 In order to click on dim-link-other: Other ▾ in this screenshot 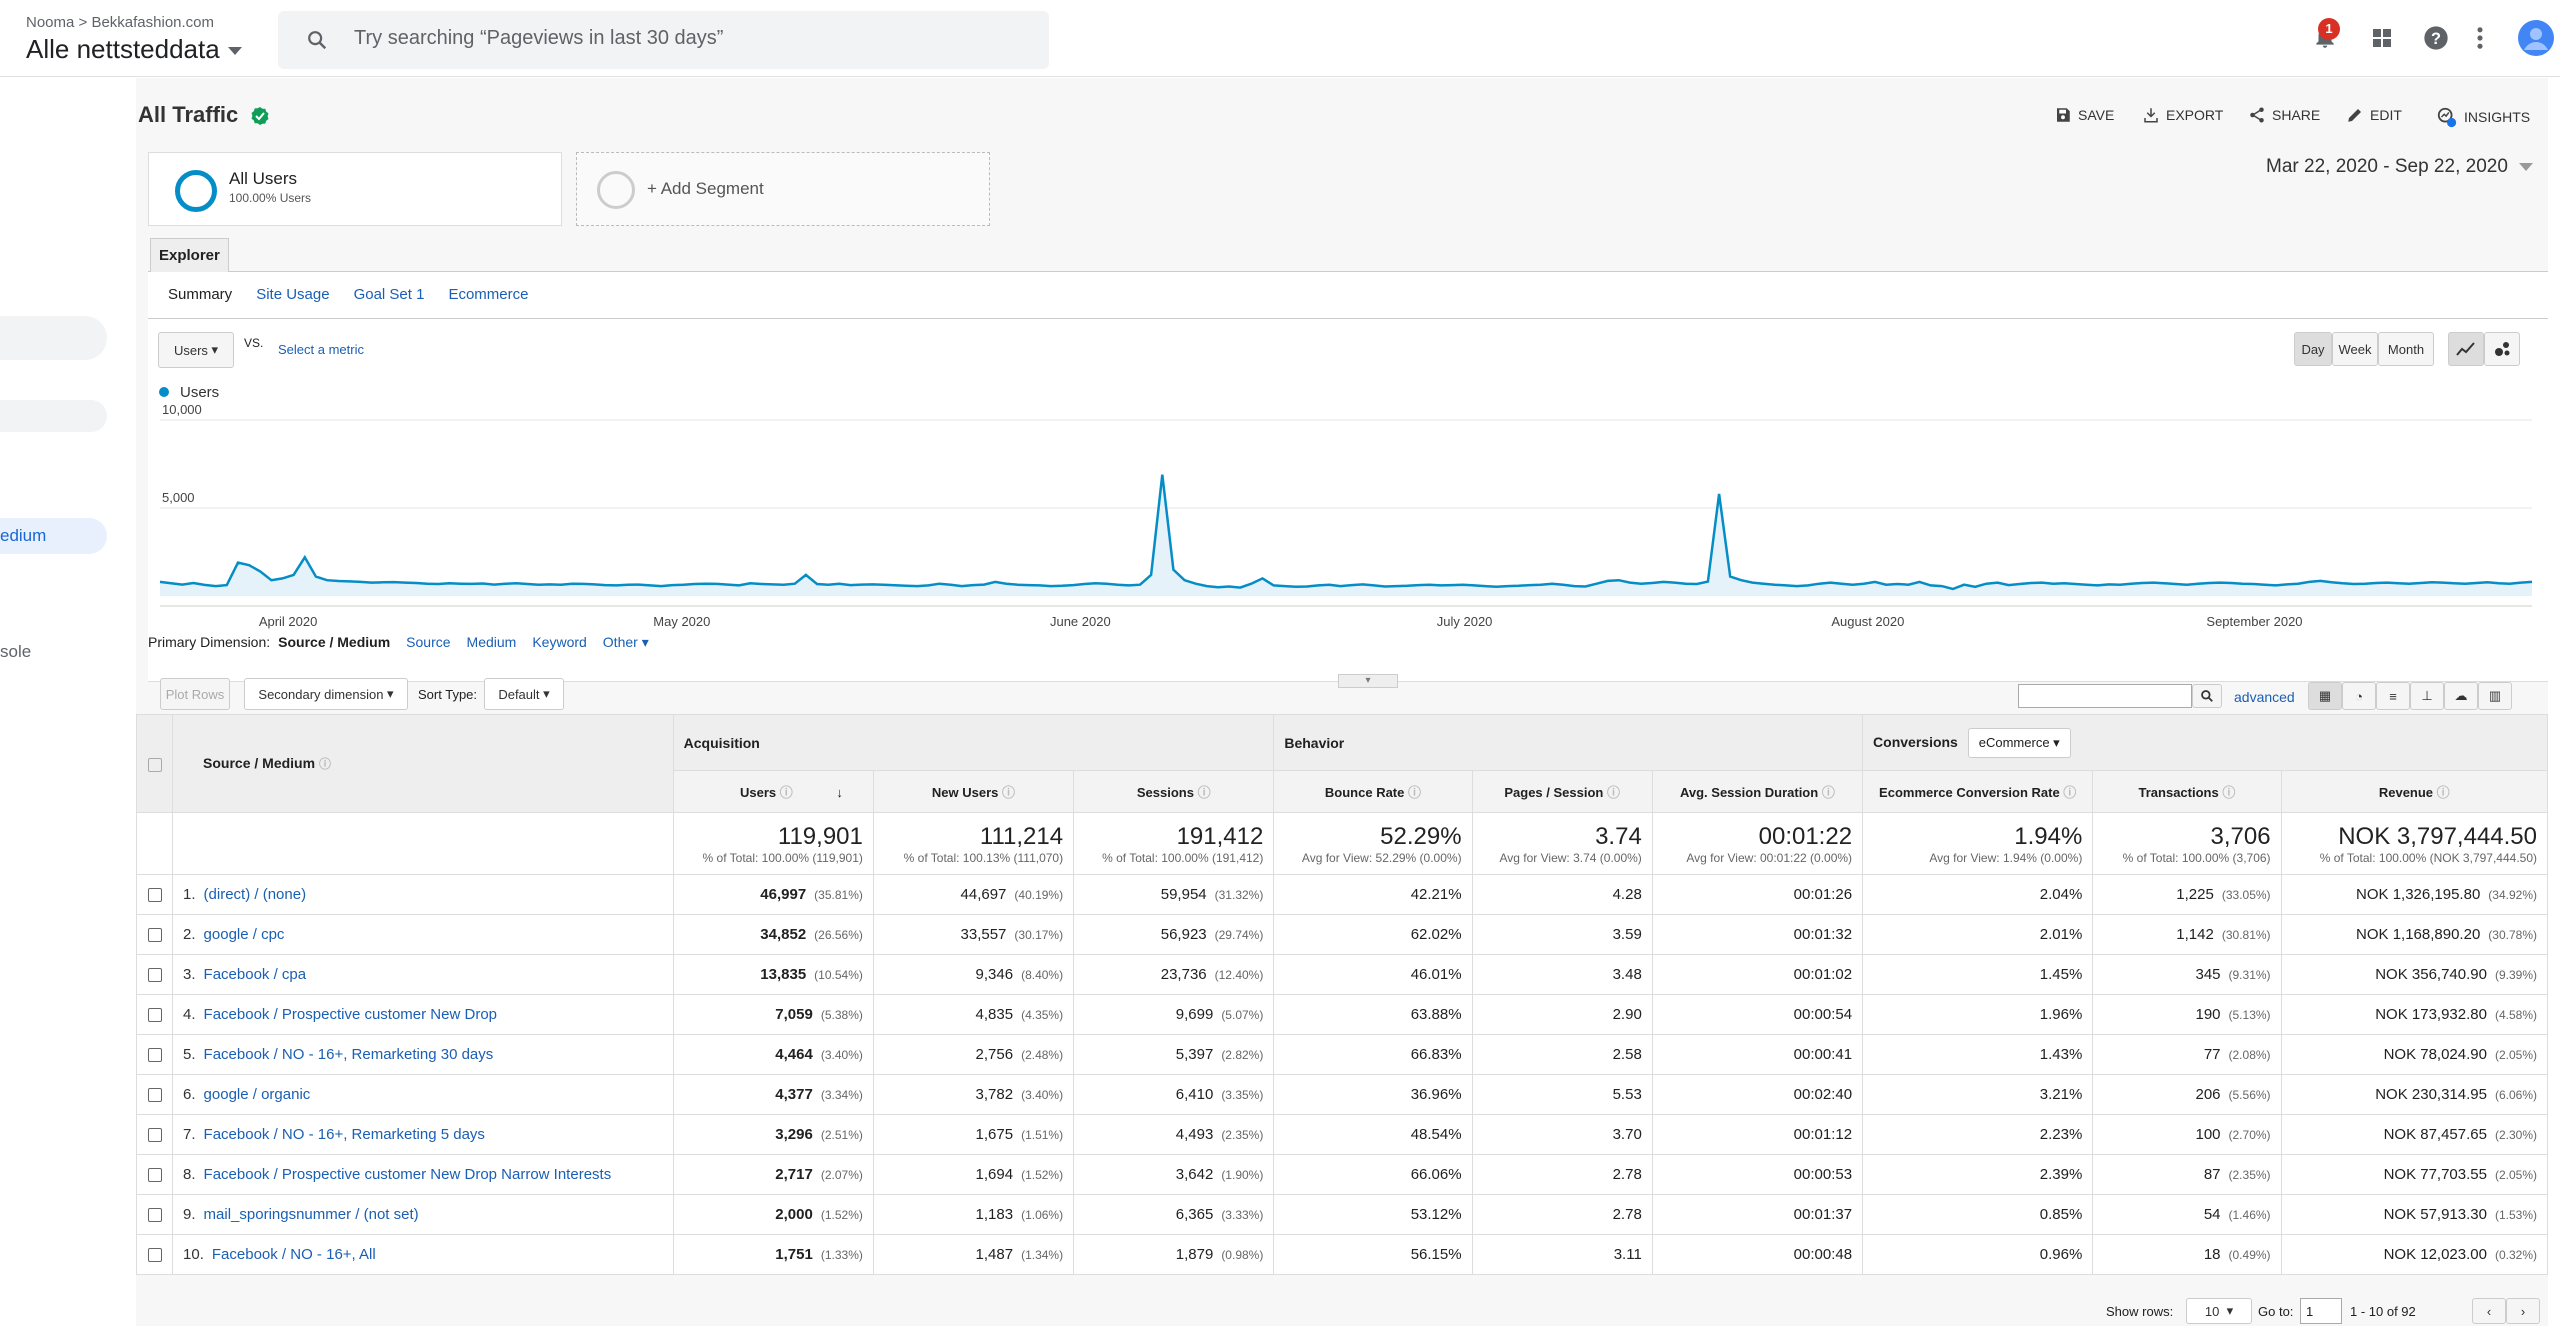, I will do `click(625, 642)`.